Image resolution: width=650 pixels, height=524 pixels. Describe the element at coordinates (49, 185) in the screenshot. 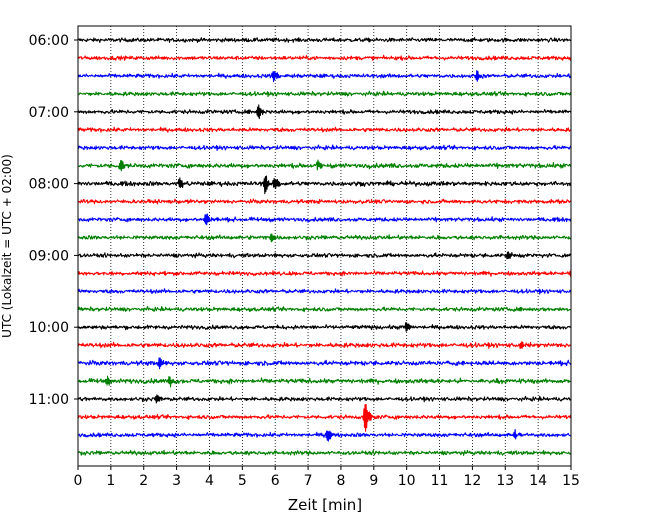

I see `y-tick-label: 08:00` at that location.